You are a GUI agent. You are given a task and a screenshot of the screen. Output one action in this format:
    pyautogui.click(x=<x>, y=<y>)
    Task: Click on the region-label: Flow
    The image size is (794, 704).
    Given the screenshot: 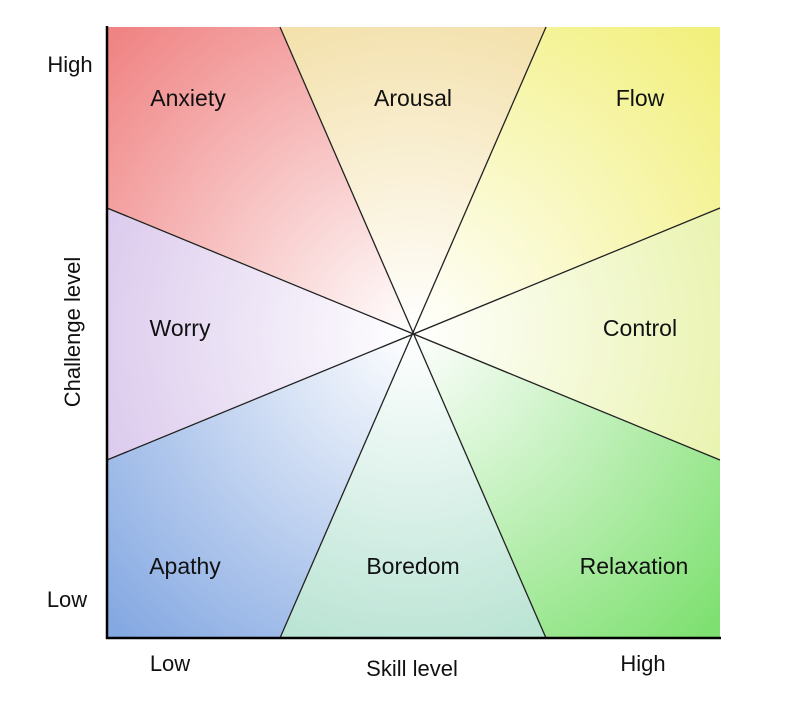 What is the action you would take?
    pyautogui.click(x=640, y=98)
    